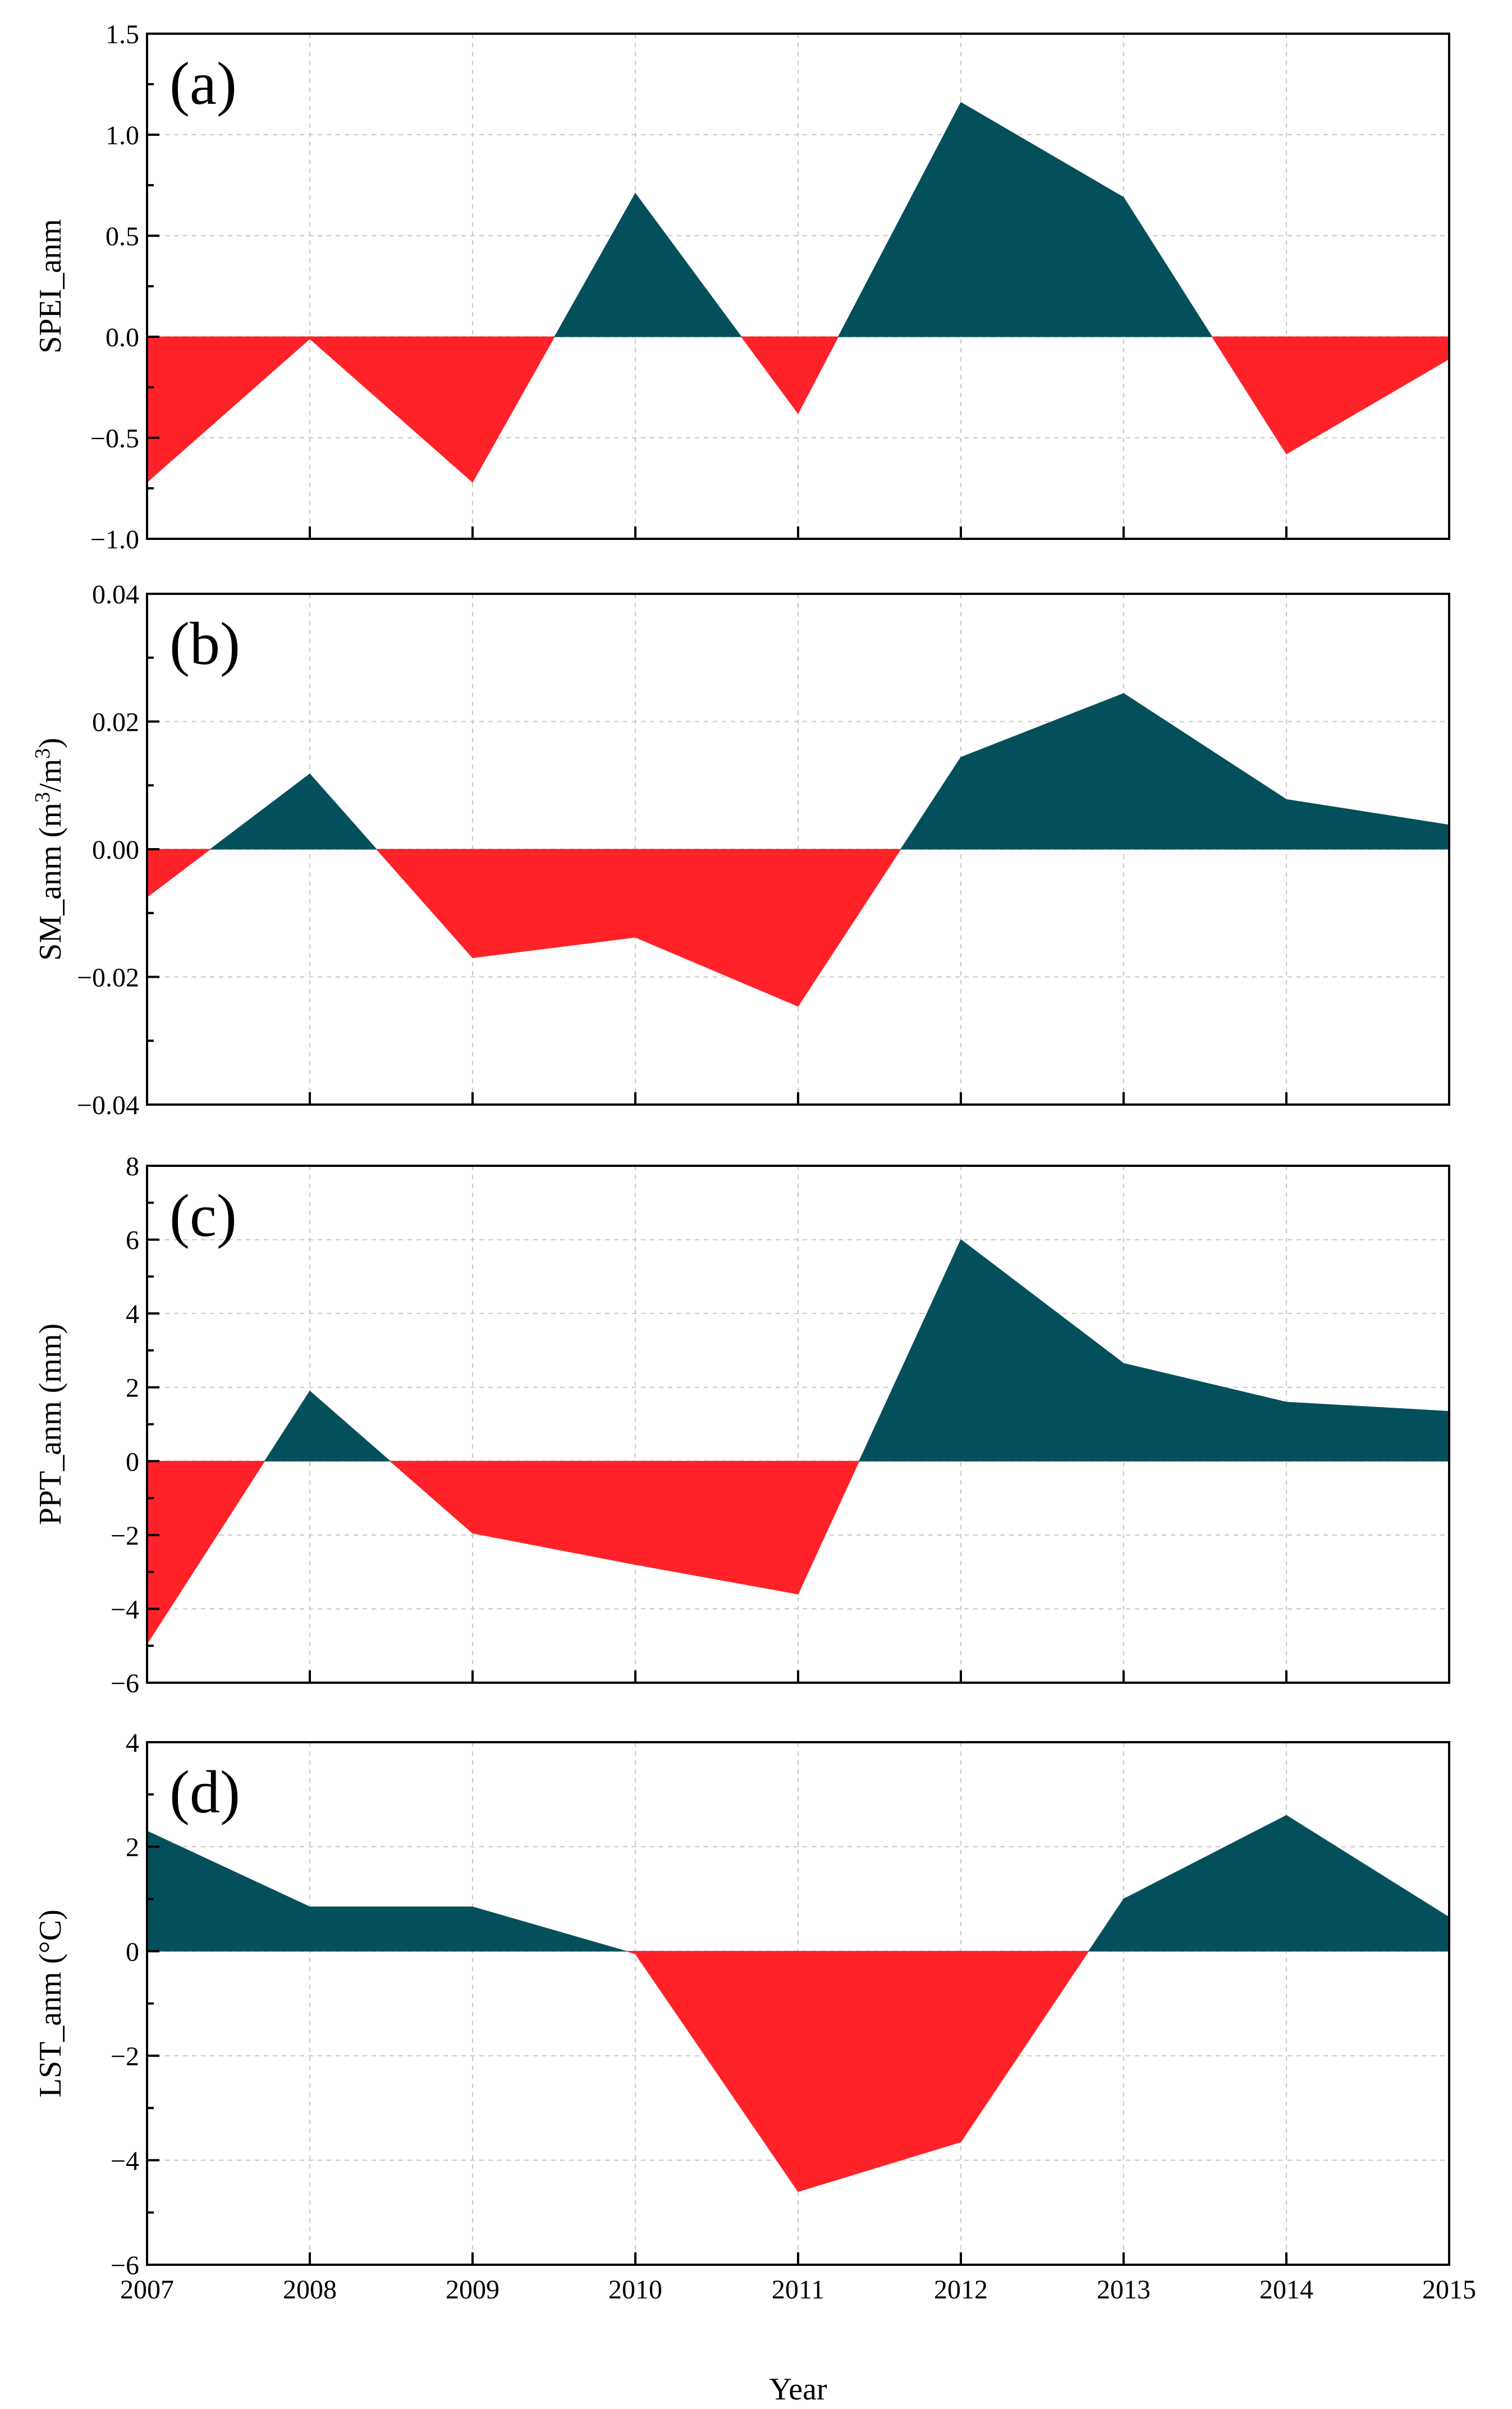  Describe the element at coordinates (116, 850) in the screenshot. I see `y-tick-label: 0.00` at that location.